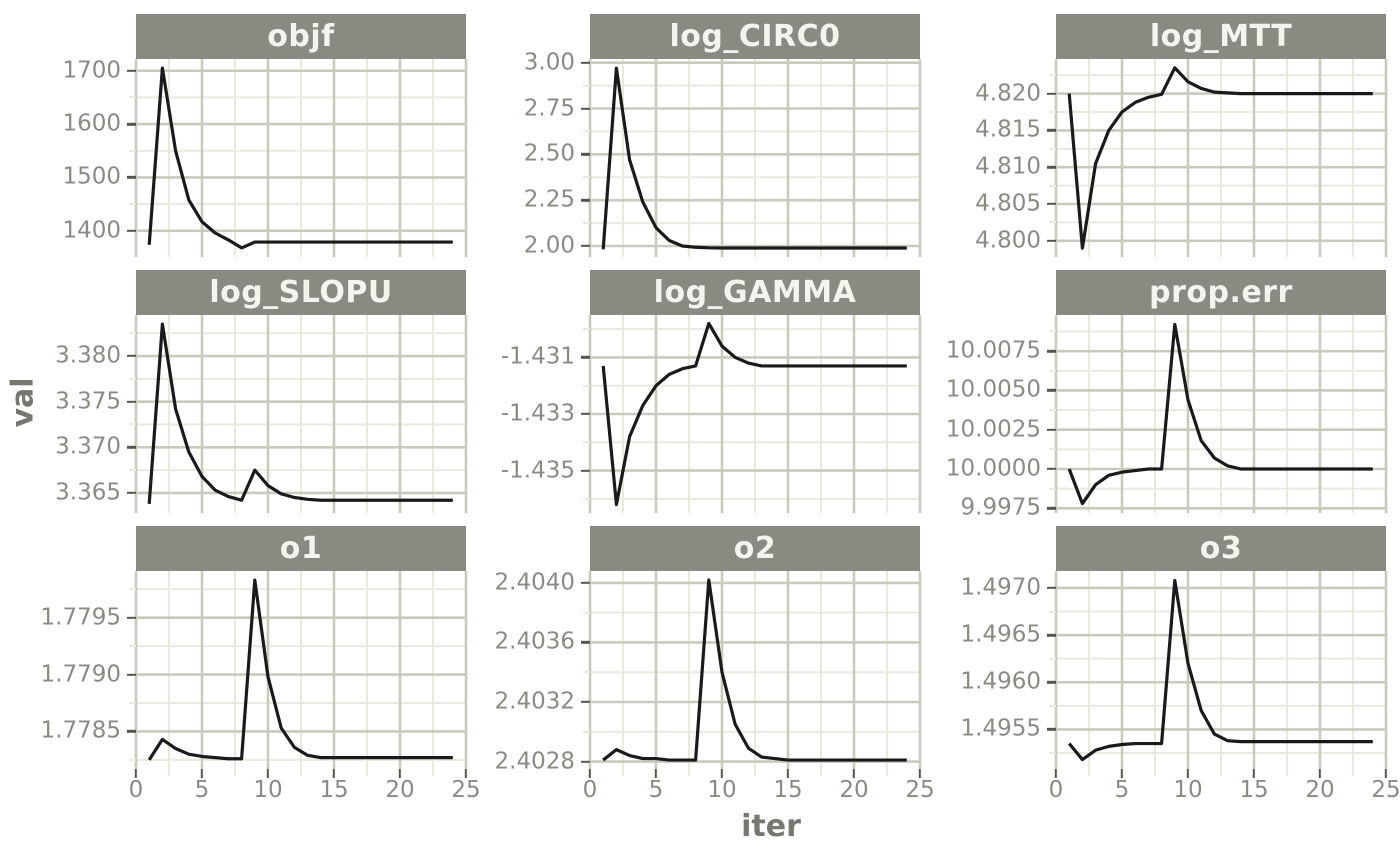 Image resolution: width=1400 pixels, height=865 pixels. Describe the element at coordinates (999, 158) in the screenshot. I see `y-axis-labels-log_MTT: 4.800 4.805 4.810 4.815 4.820` at that location.